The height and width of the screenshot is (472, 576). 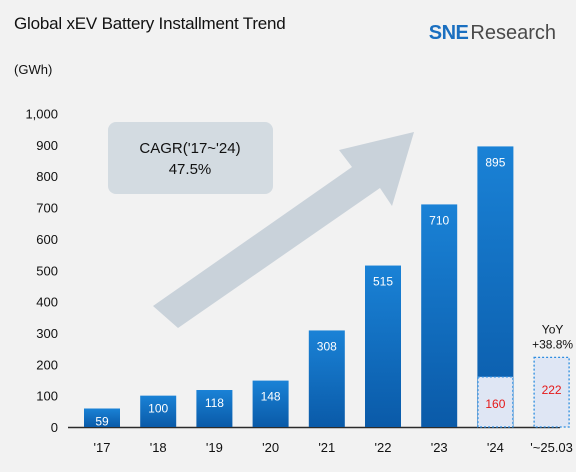 What do you see at coordinates (551, 447) in the screenshot?
I see `x-tick-label: '~25.03` at bounding box center [551, 447].